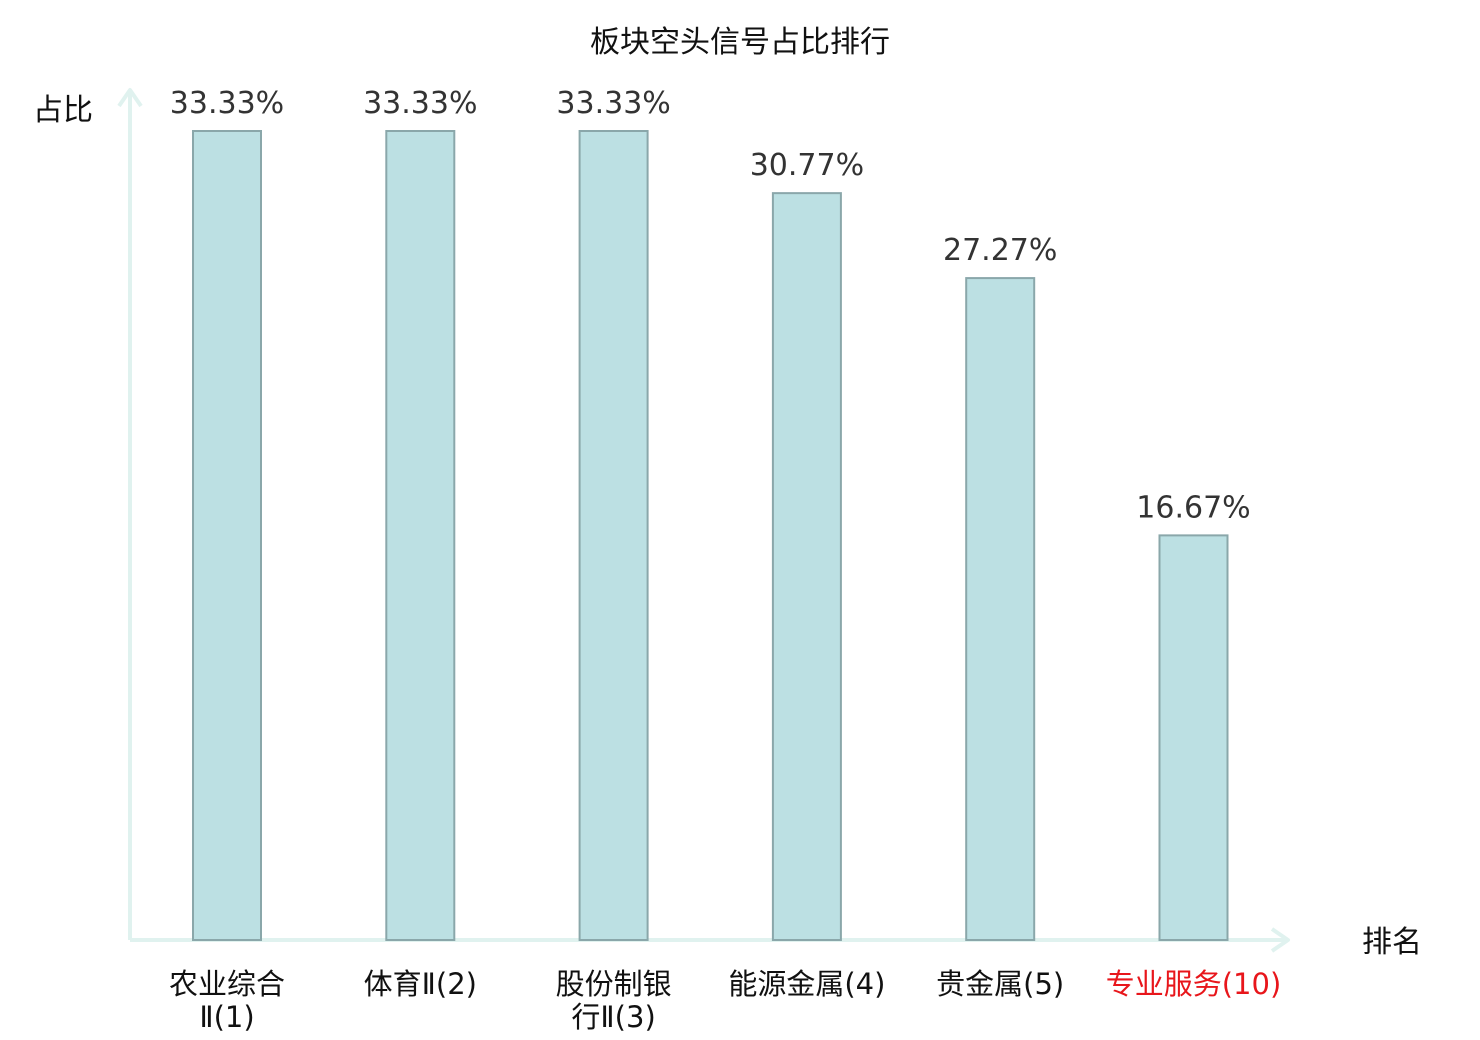 The width and height of the screenshot is (1480, 1040). I want to click on category-label-4: 能源金属(4), so click(806, 984).